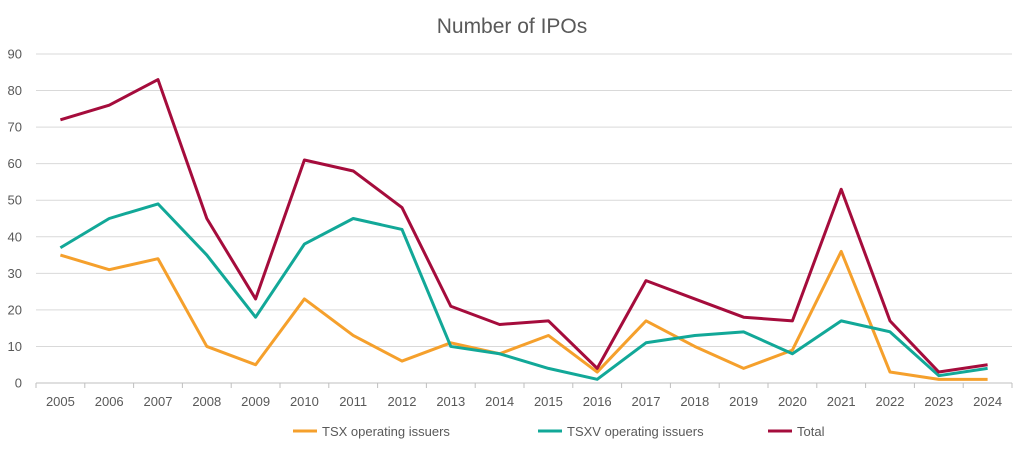 The width and height of the screenshot is (1024, 454). What do you see at coordinates (206, 401) in the screenshot?
I see `x-tick-label: 2008` at bounding box center [206, 401].